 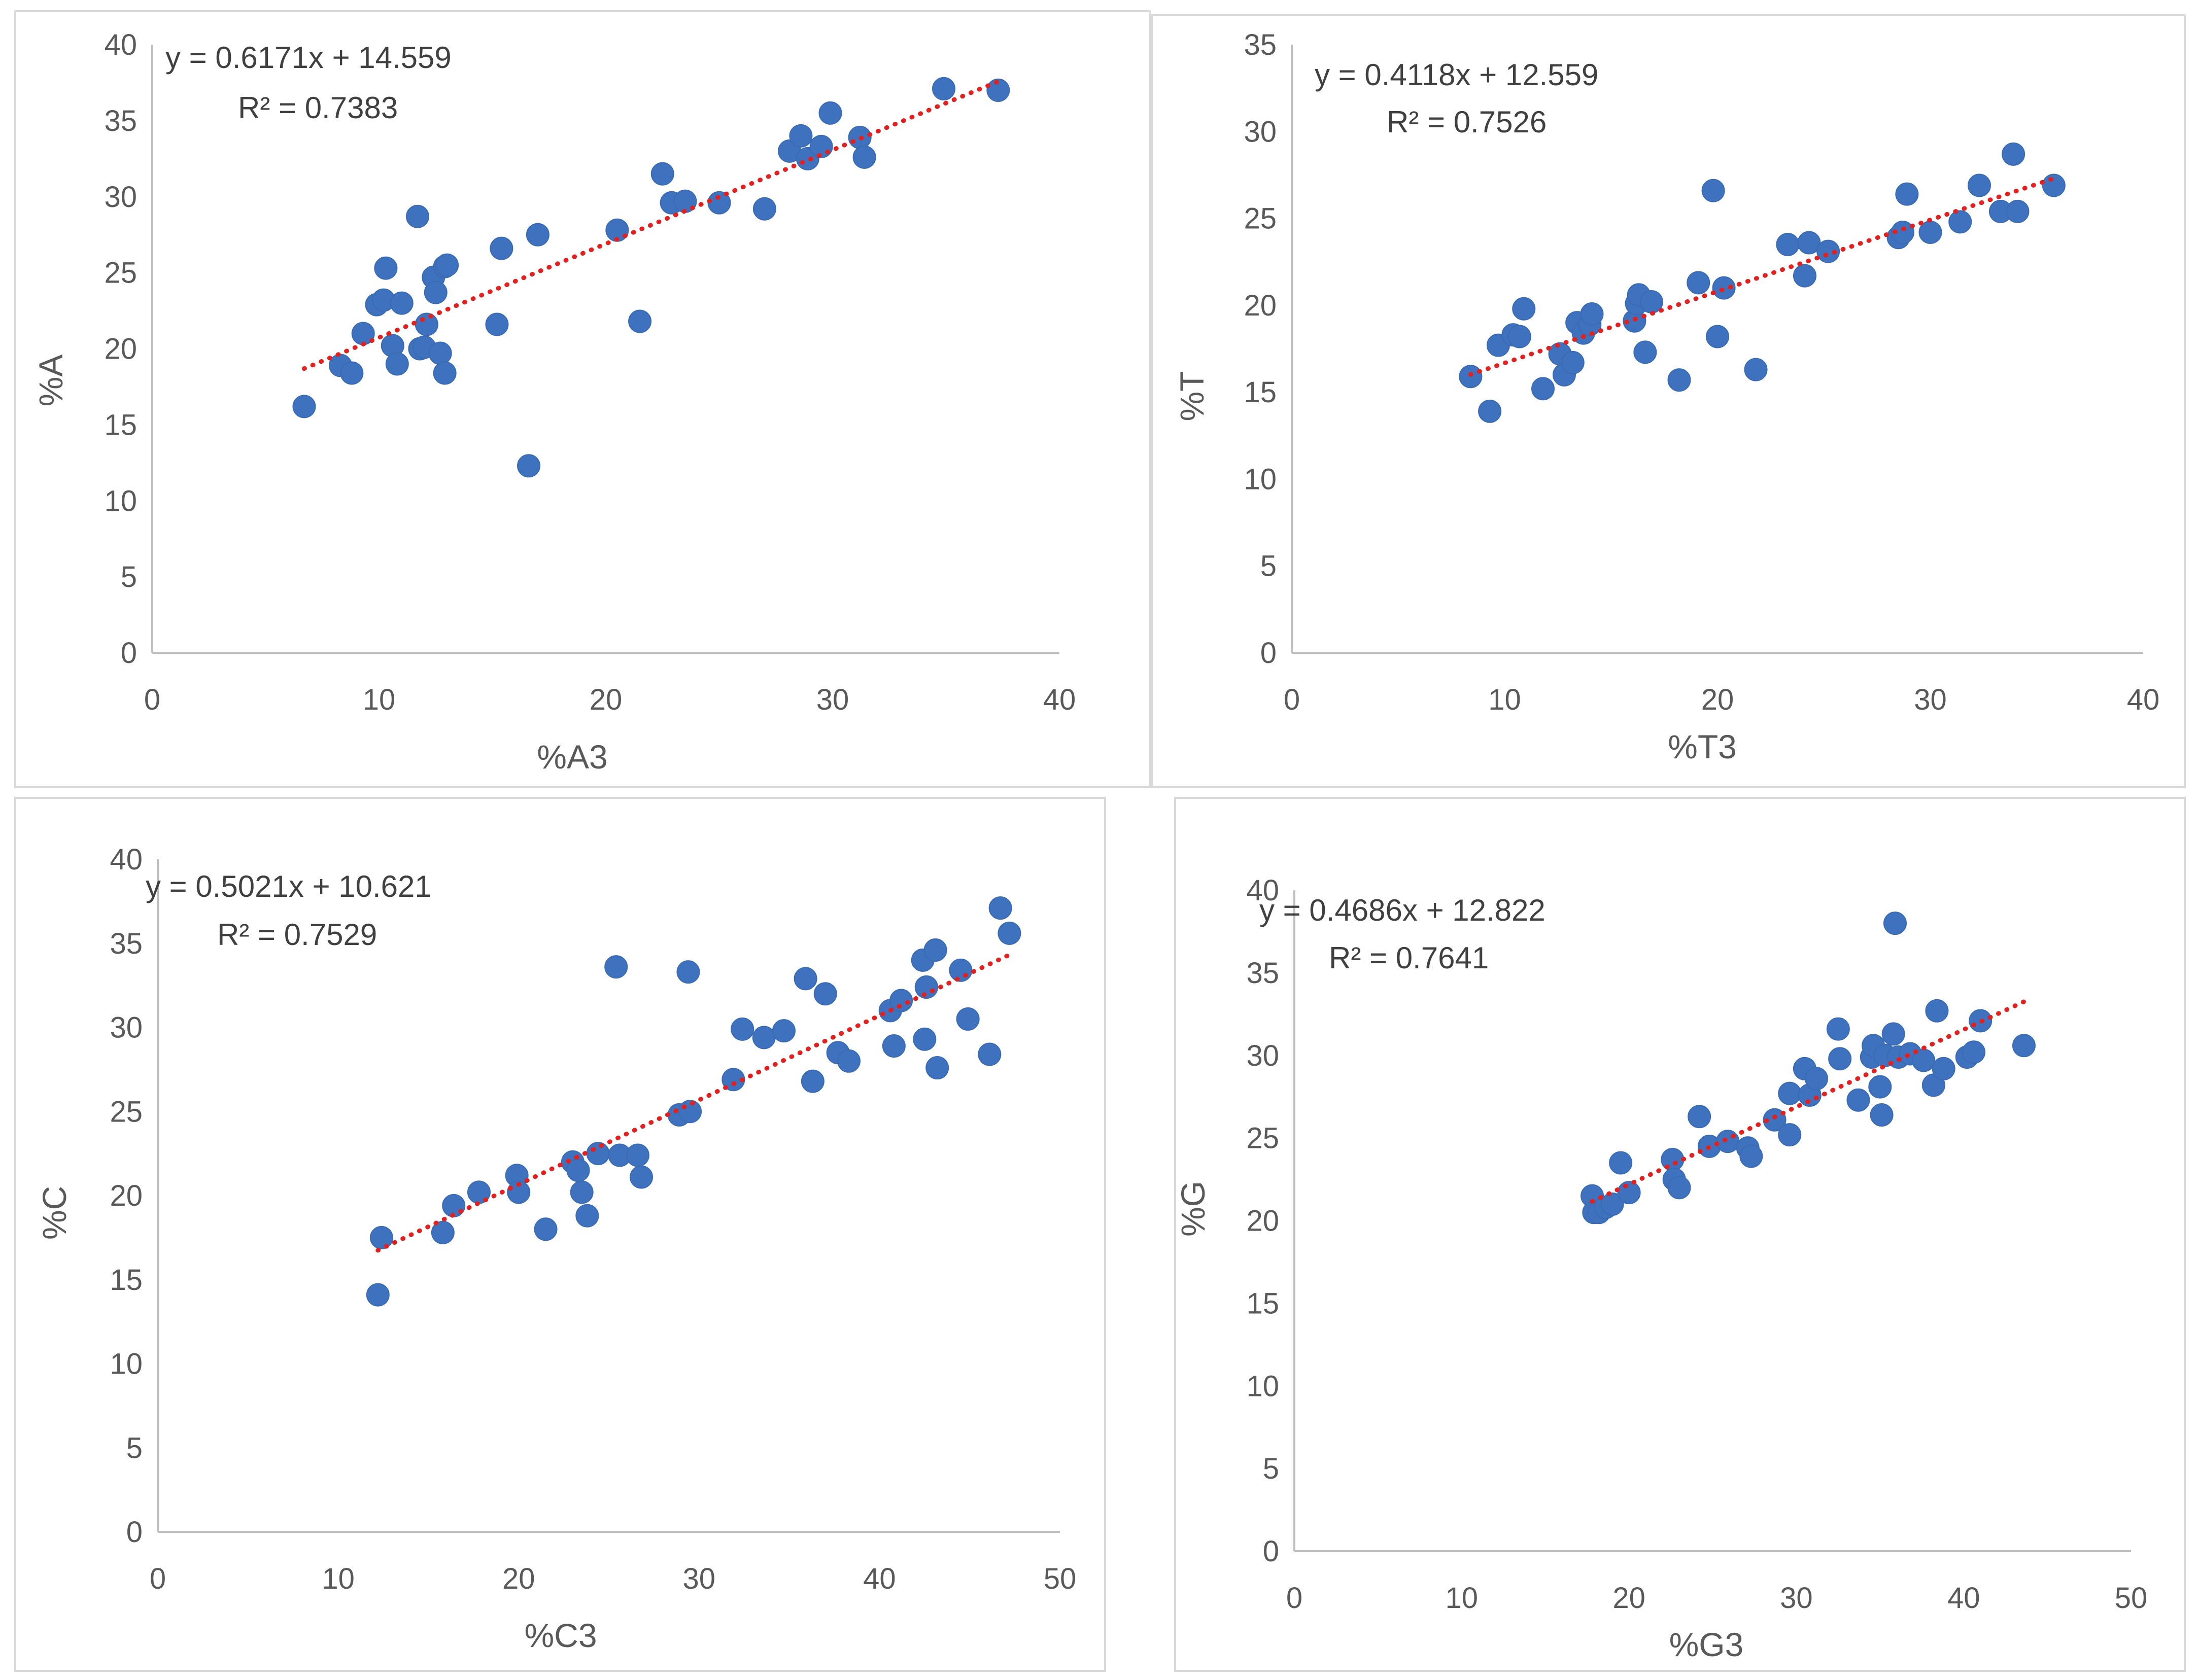 What do you see at coordinates (518, 1579) in the screenshot?
I see `x-tick-label: 20` at bounding box center [518, 1579].